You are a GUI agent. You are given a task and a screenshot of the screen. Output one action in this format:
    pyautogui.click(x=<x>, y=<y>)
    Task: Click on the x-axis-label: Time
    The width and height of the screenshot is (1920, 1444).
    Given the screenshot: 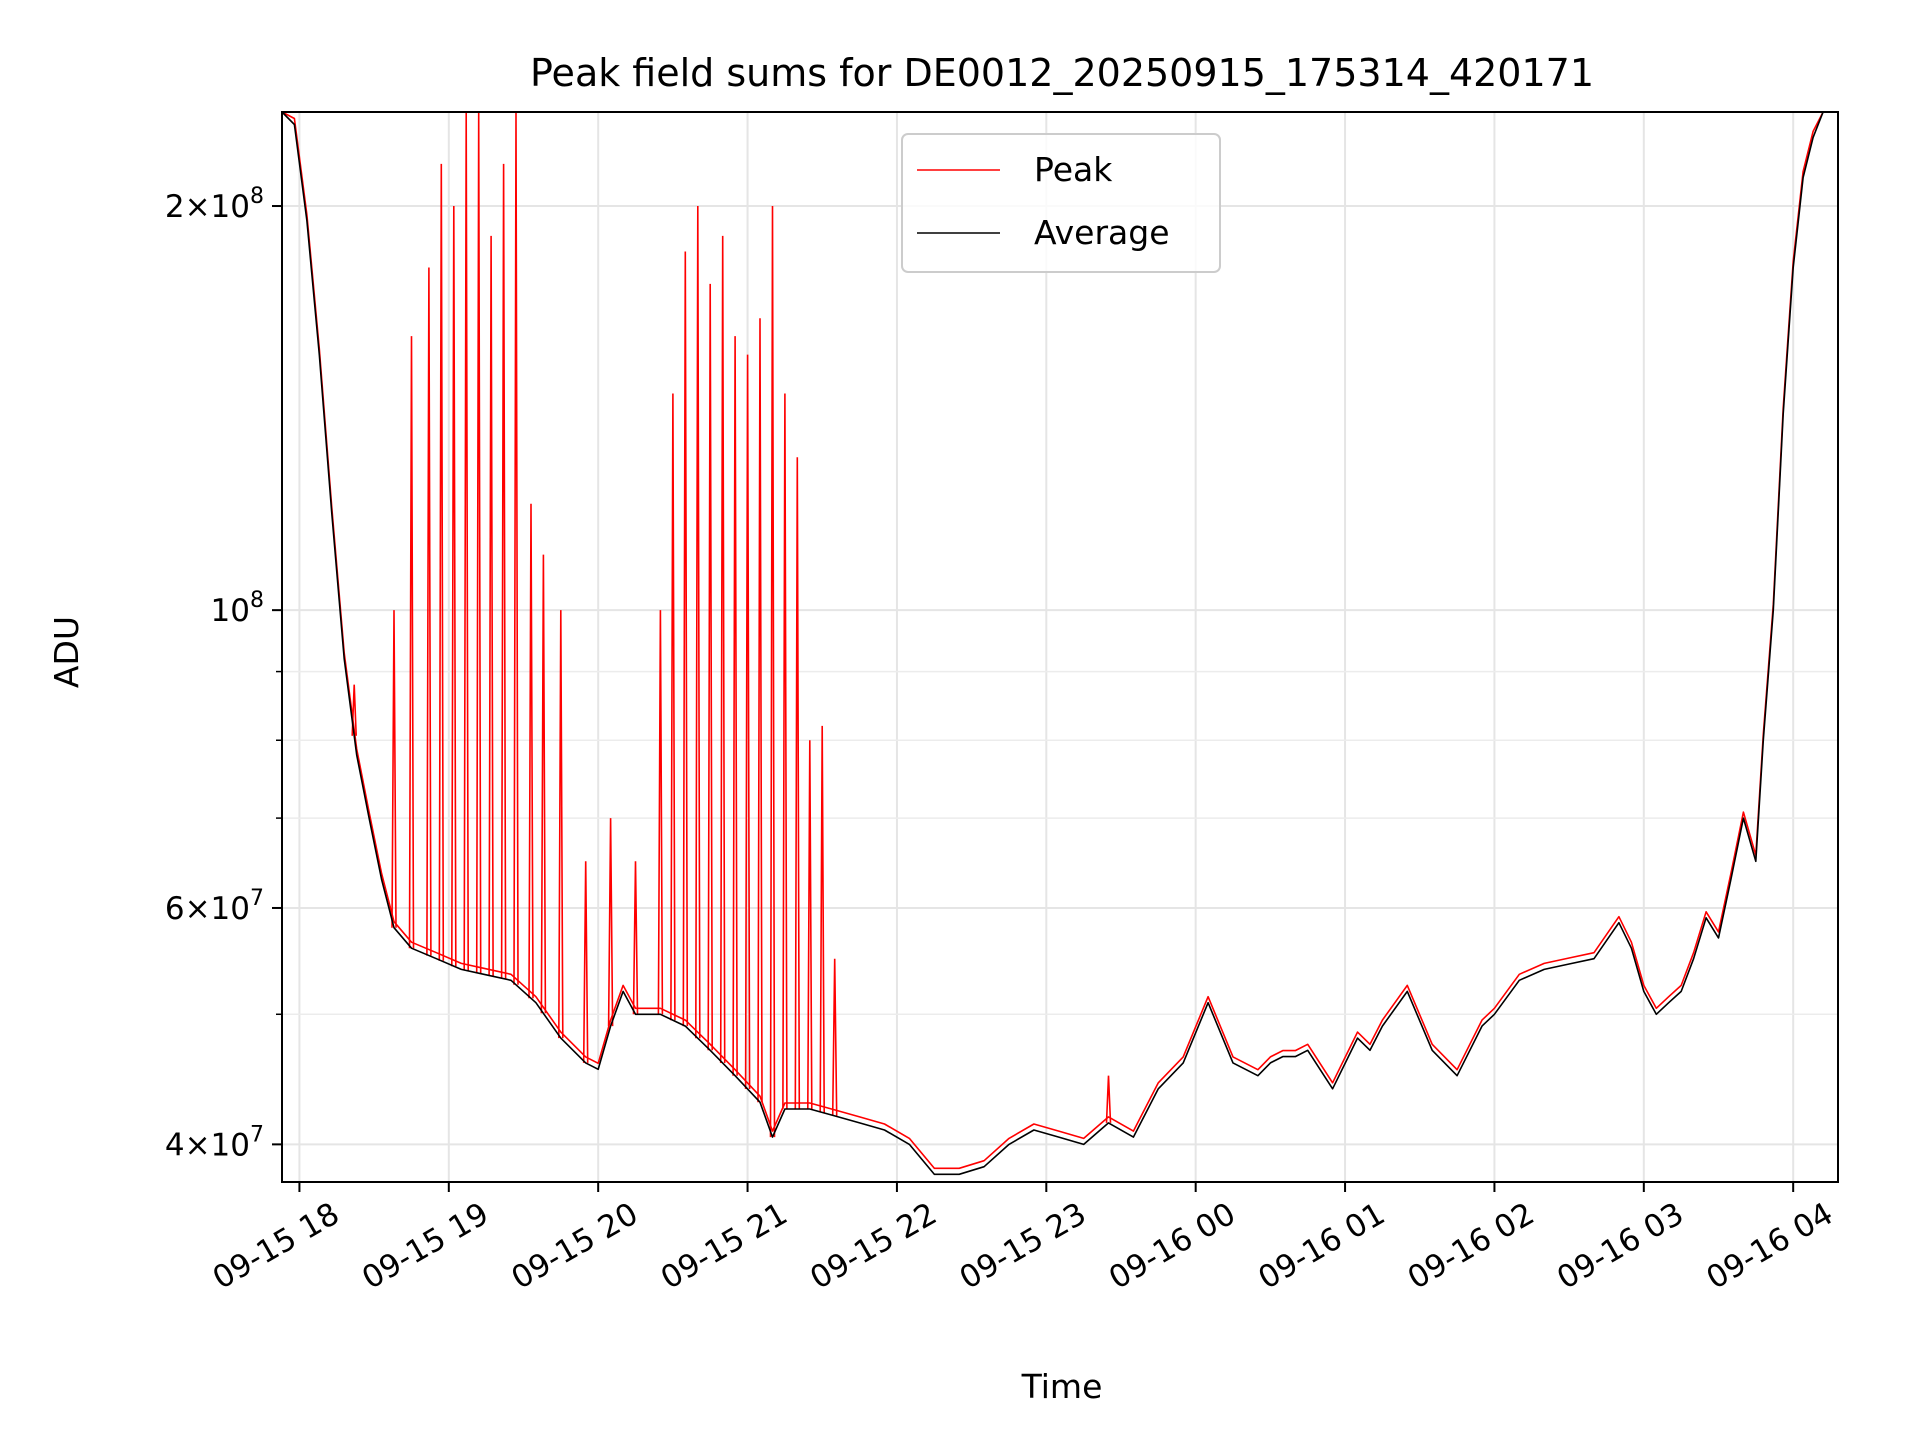 What is the action you would take?
    pyautogui.click(x=1062, y=1386)
    